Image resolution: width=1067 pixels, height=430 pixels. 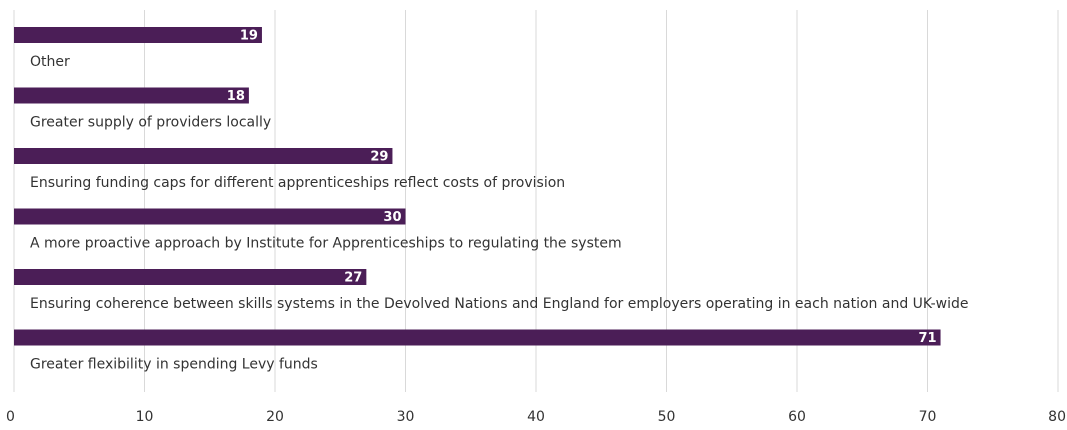 What do you see at coordinates (379, 157) in the screenshot?
I see `value-label: 29` at bounding box center [379, 157].